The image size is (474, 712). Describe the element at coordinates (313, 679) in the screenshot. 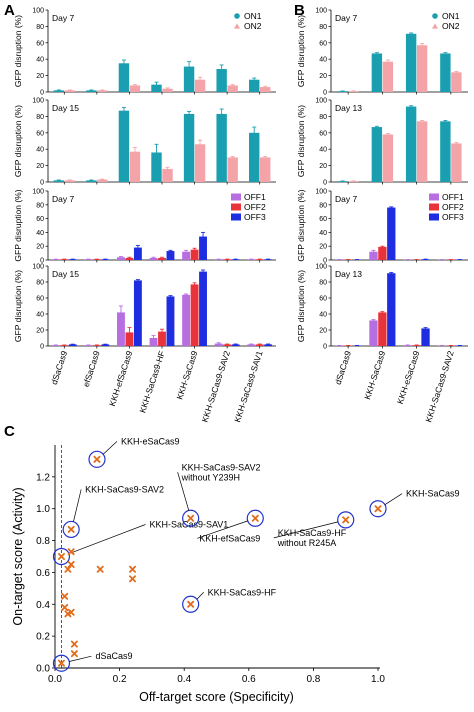

I see `x-tick-label: 0.8` at that location.